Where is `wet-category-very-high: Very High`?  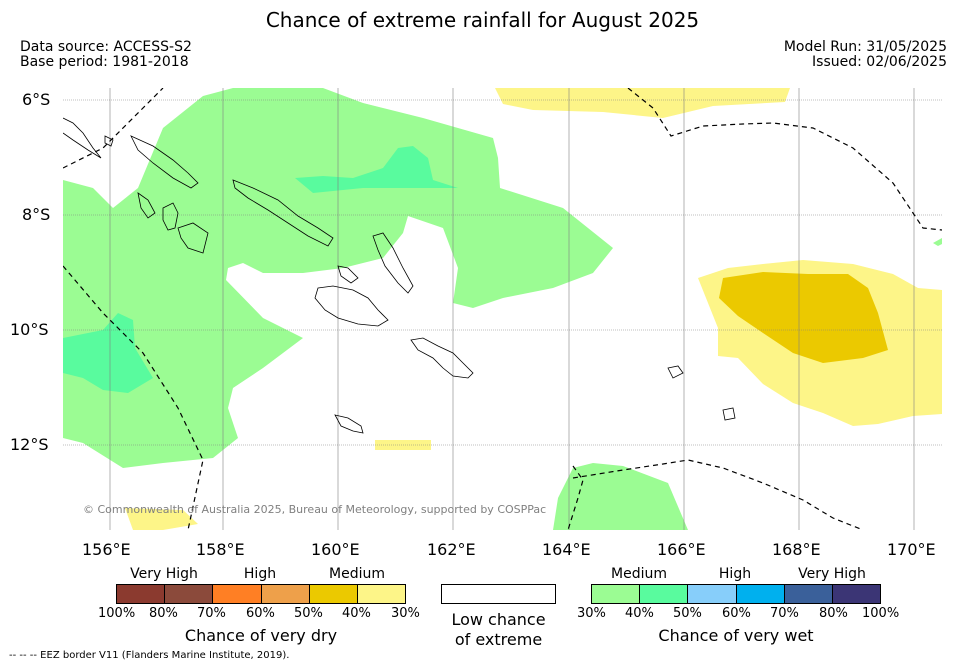 wet-category-very-high: Very High is located at coordinates (832, 574).